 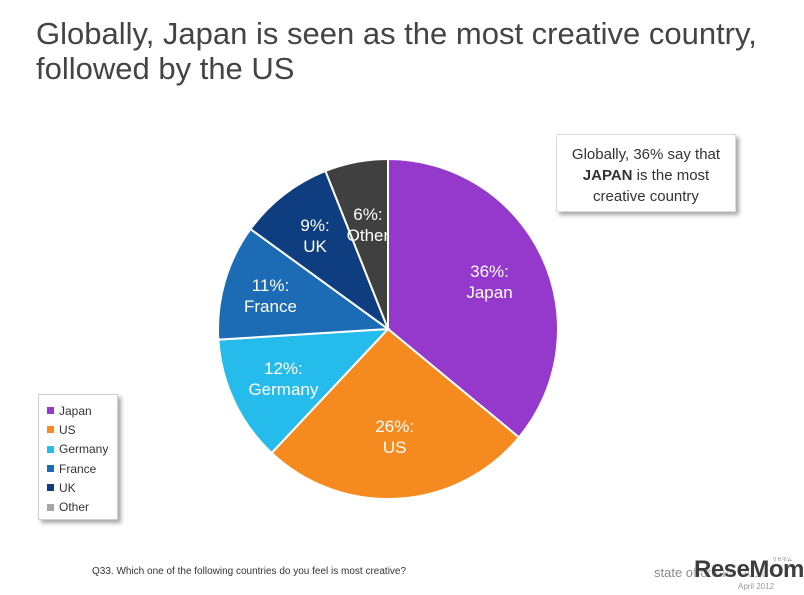 I want to click on slice-pct-japan: 36%:, so click(x=489, y=271).